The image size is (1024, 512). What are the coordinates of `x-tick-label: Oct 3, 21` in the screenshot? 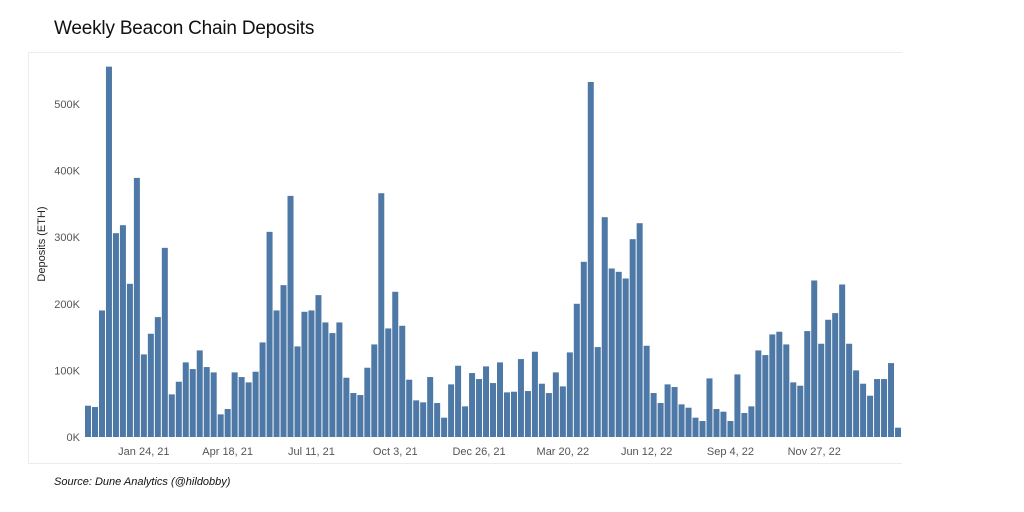 It's located at (395, 452).